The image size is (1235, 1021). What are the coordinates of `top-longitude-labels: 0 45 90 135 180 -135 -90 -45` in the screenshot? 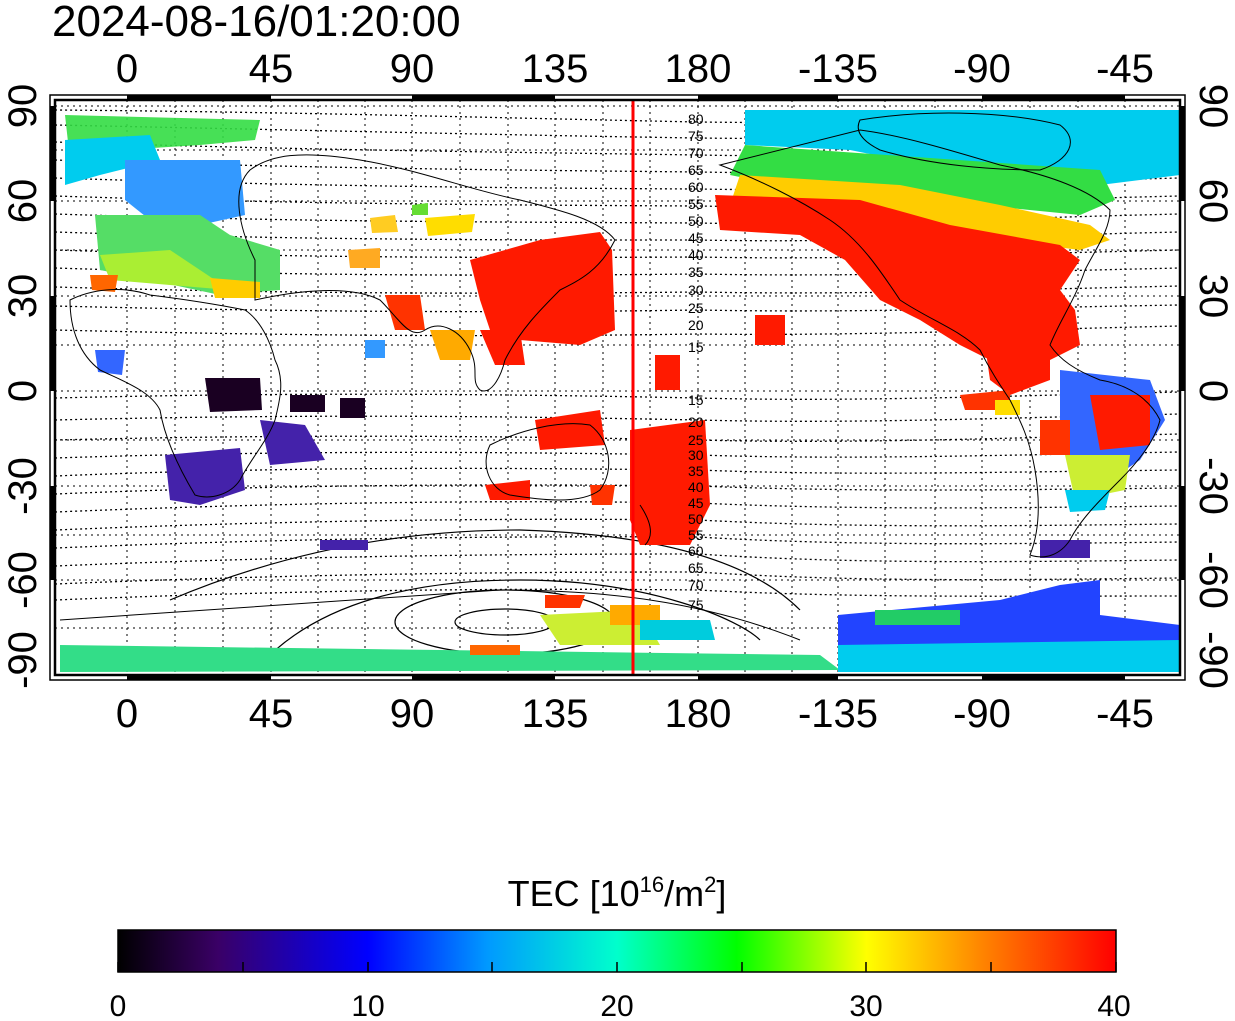 It's located at (635, 69).